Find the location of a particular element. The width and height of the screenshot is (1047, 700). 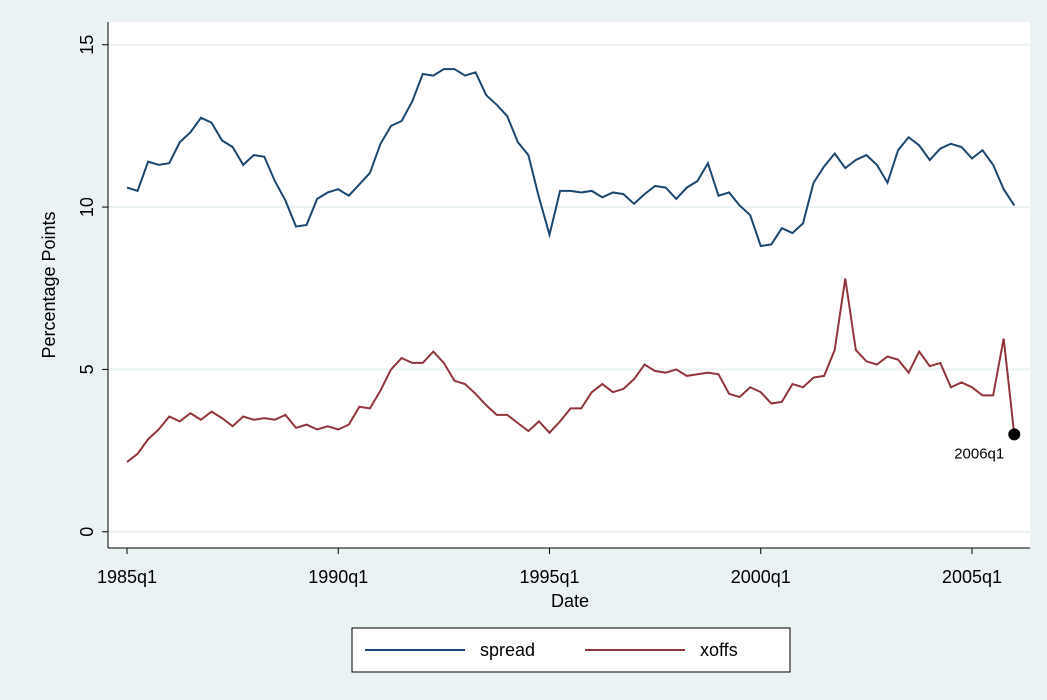

y-tick-label: 15 is located at coordinates (87, 45).